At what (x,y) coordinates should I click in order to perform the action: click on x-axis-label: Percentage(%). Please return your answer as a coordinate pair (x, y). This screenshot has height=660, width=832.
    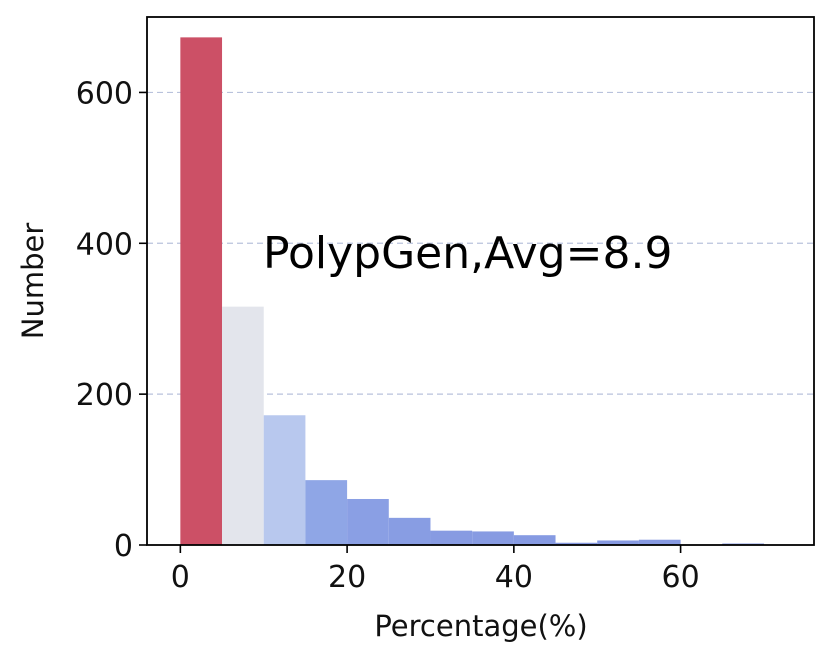
    Looking at the image, I should click on (480, 626).